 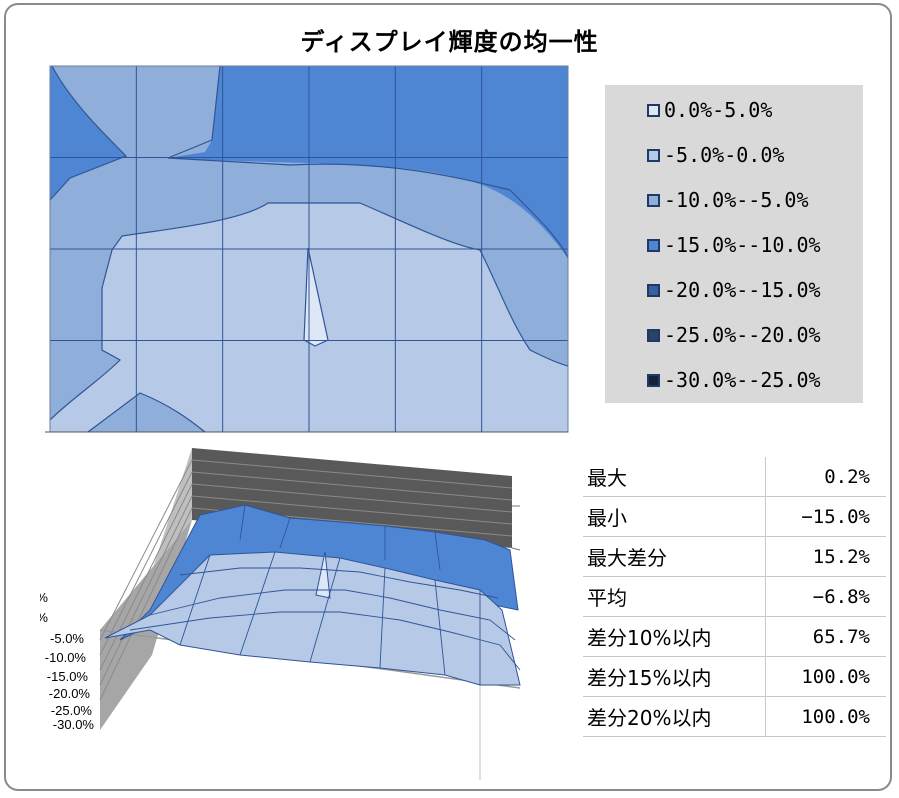 I want to click on legend-entry: -5.0%-0.0%, so click(x=715, y=155).